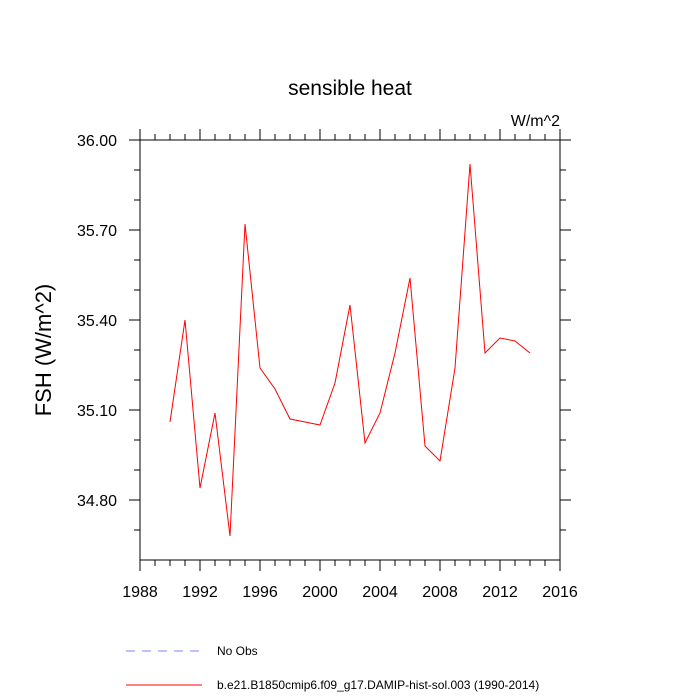 This screenshot has width=700, height=700. I want to click on x-tick-label: 2008, so click(440, 592).